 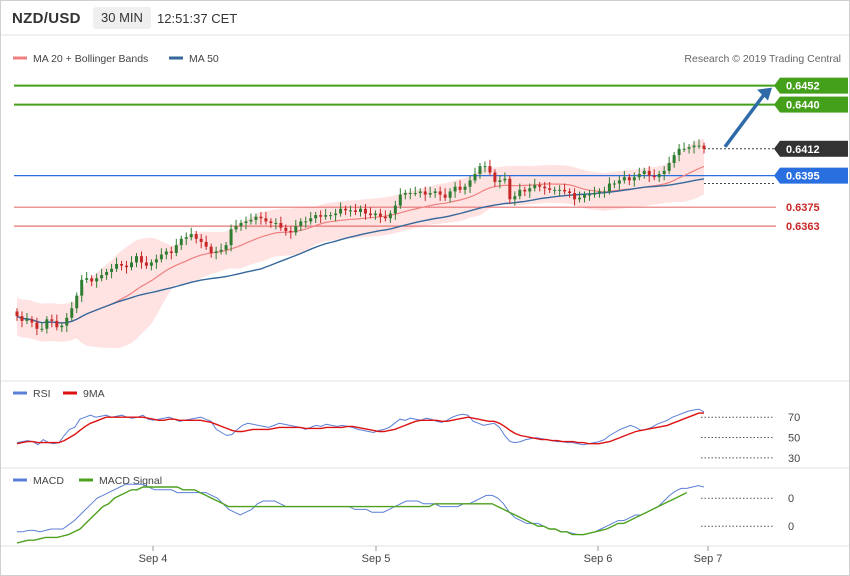 I want to click on level-tag-0.6452, so click(x=814, y=85).